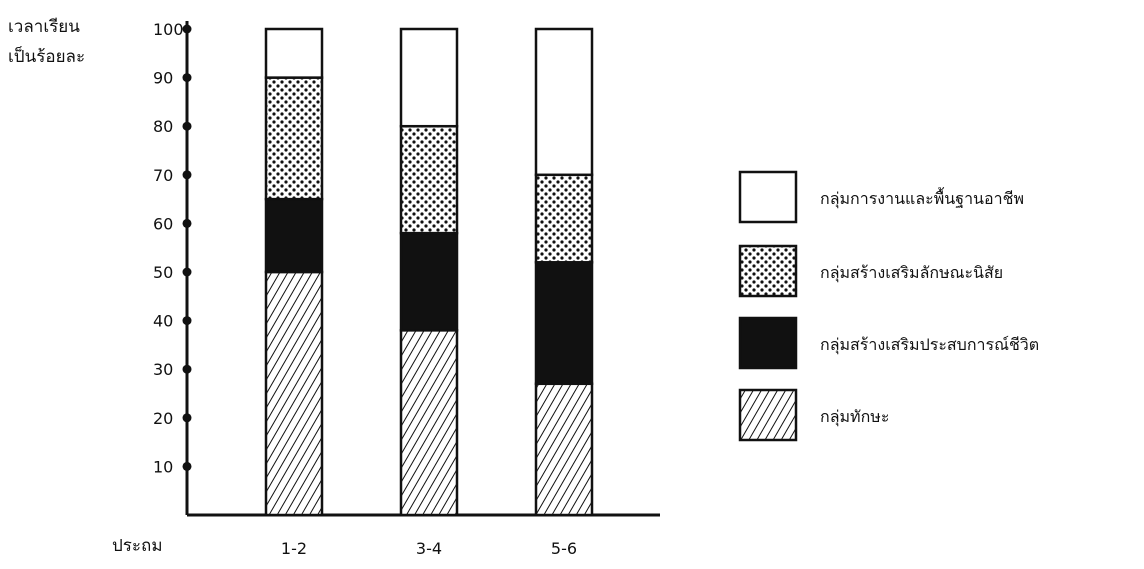 Image resolution: width=1144 pixels, height=569 pixels. Describe the element at coordinates (163, 175) in the screenshot. I see `y-tick-label: 70` at that location.